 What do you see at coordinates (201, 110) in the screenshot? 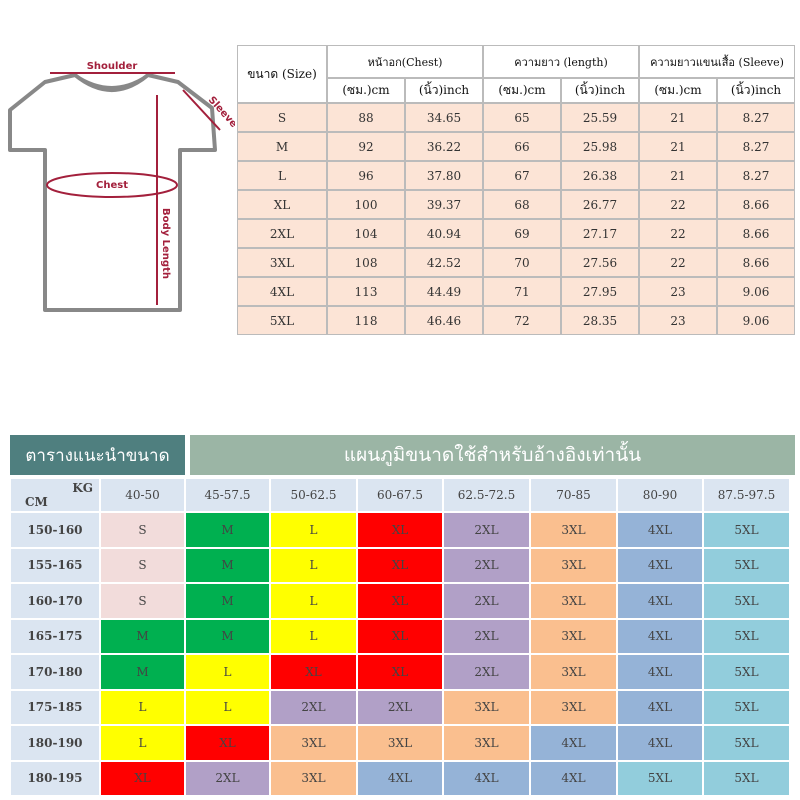
I see `sleeve-arrow` at bounding box center [201, 110].